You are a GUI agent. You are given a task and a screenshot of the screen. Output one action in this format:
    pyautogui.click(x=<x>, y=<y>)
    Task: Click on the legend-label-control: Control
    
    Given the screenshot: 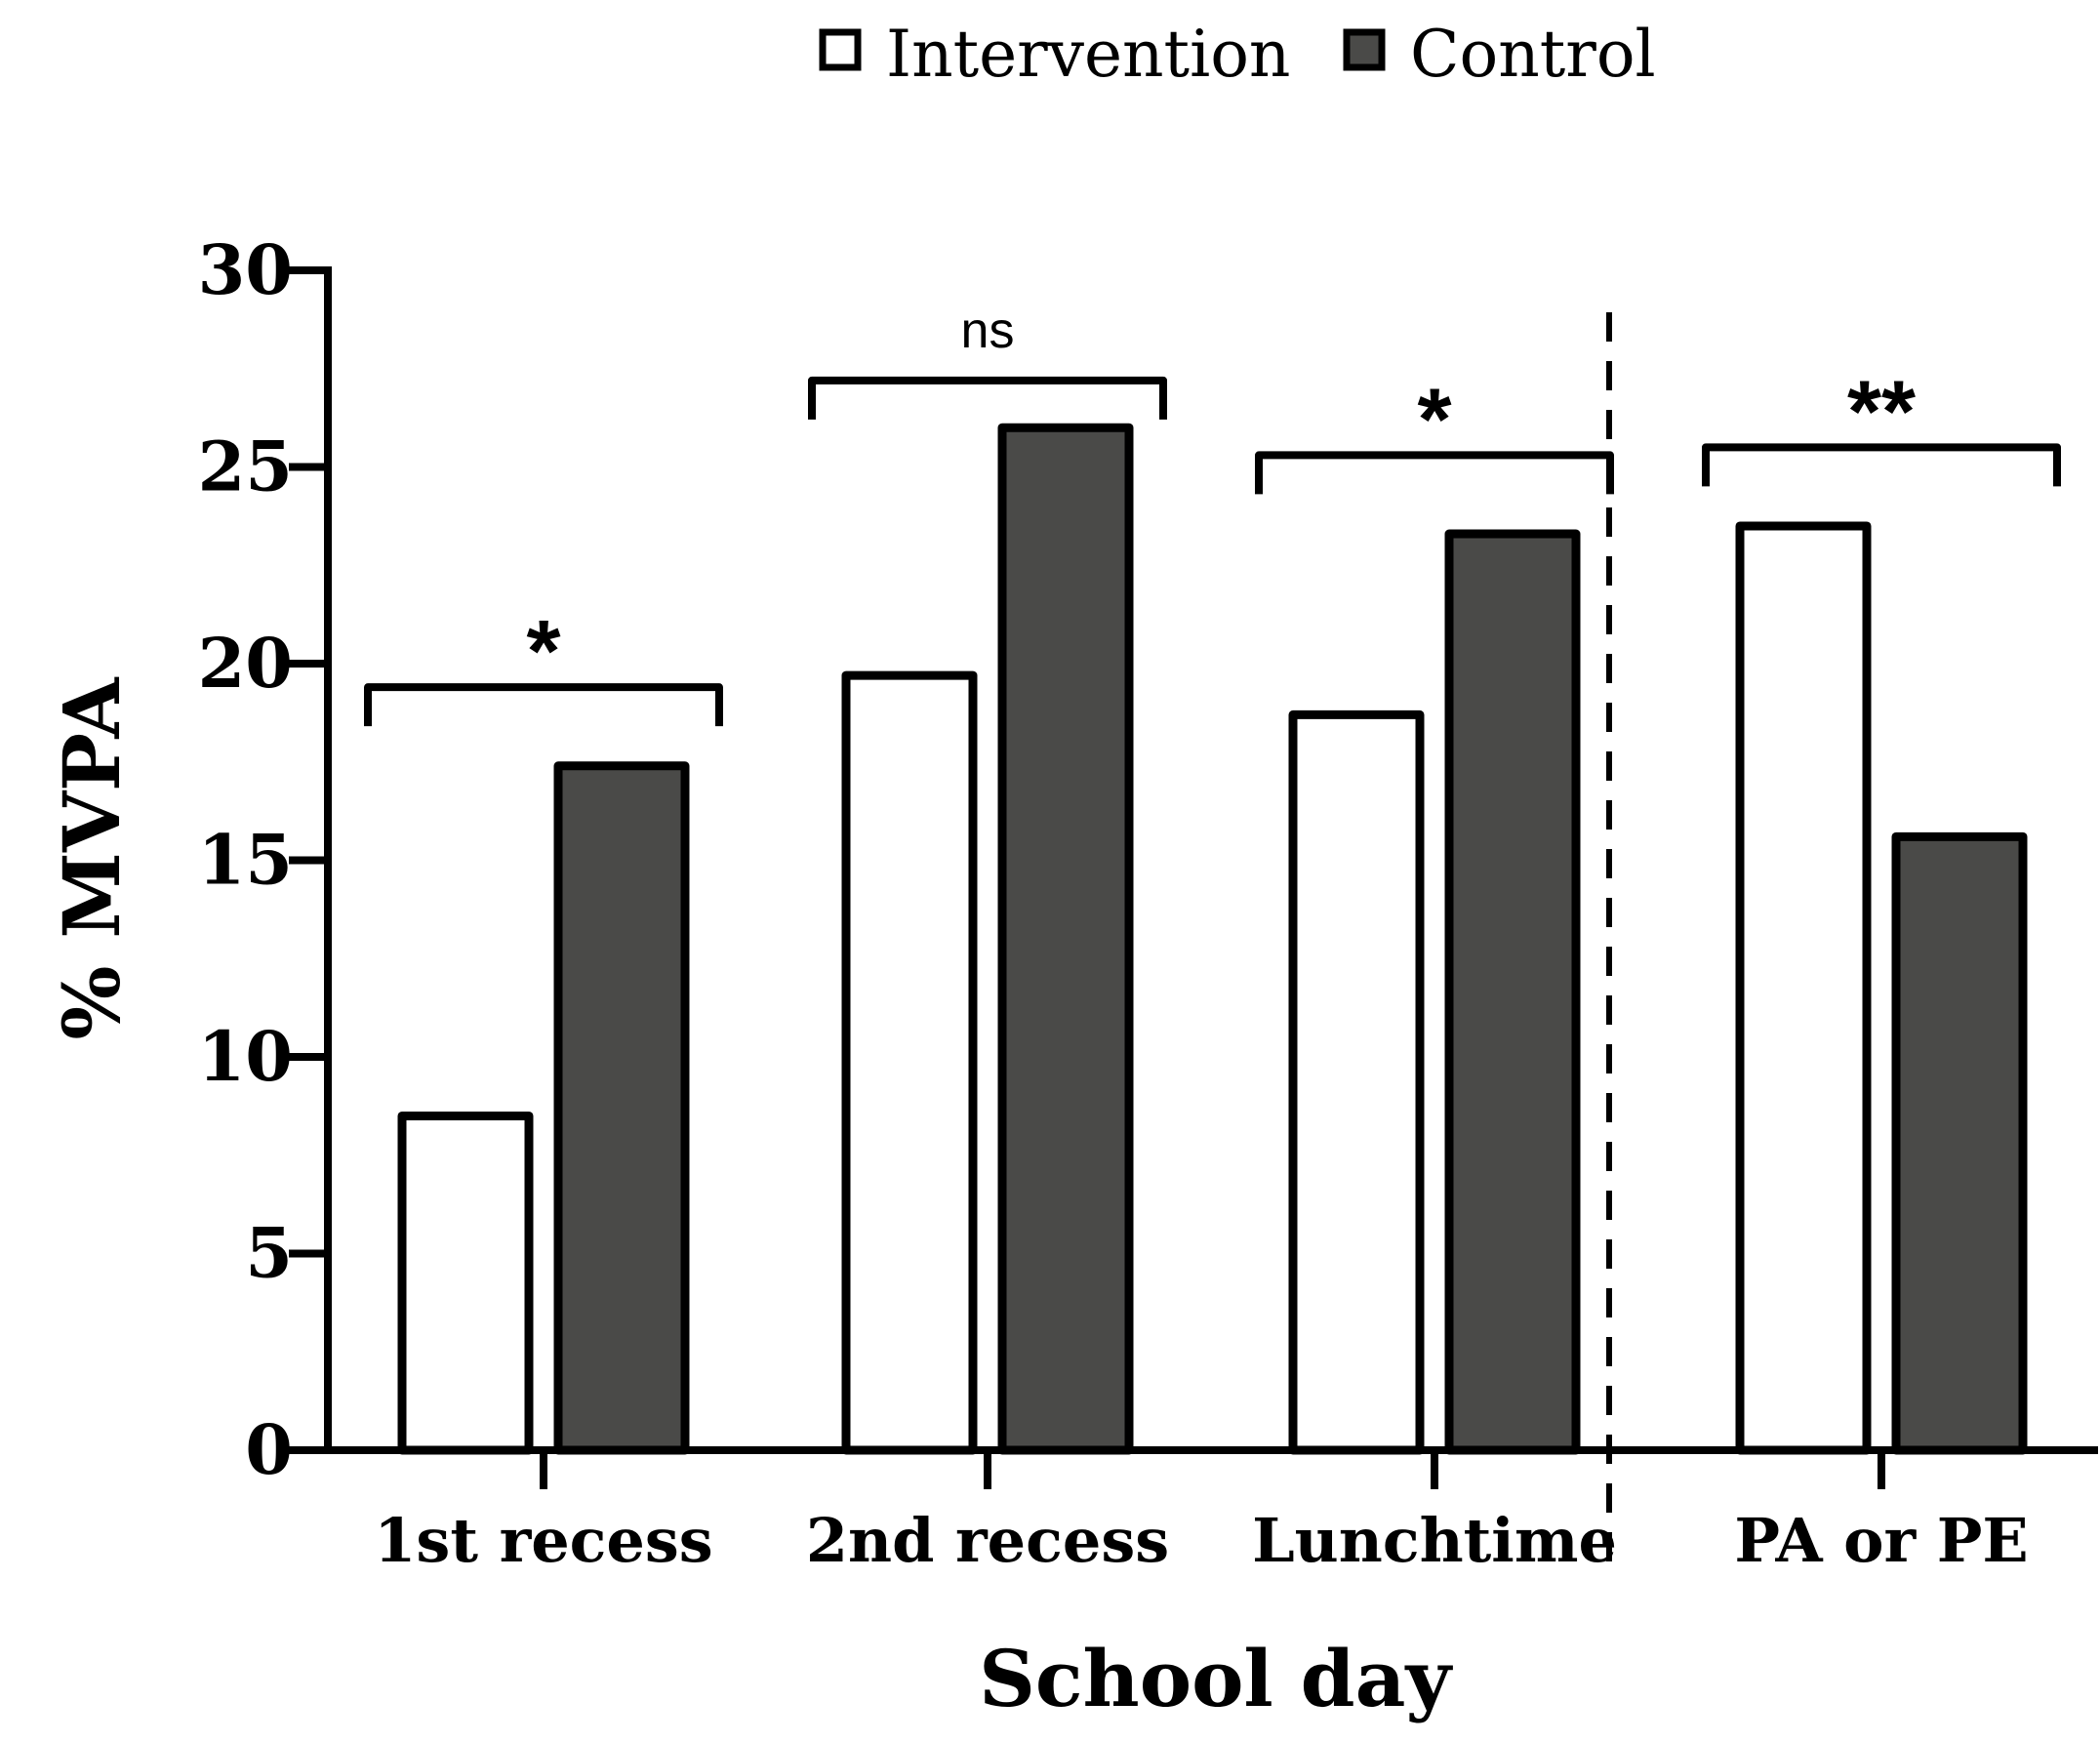 What is the action you would take?
    pyautogui.click(x=1533, y=54)
    